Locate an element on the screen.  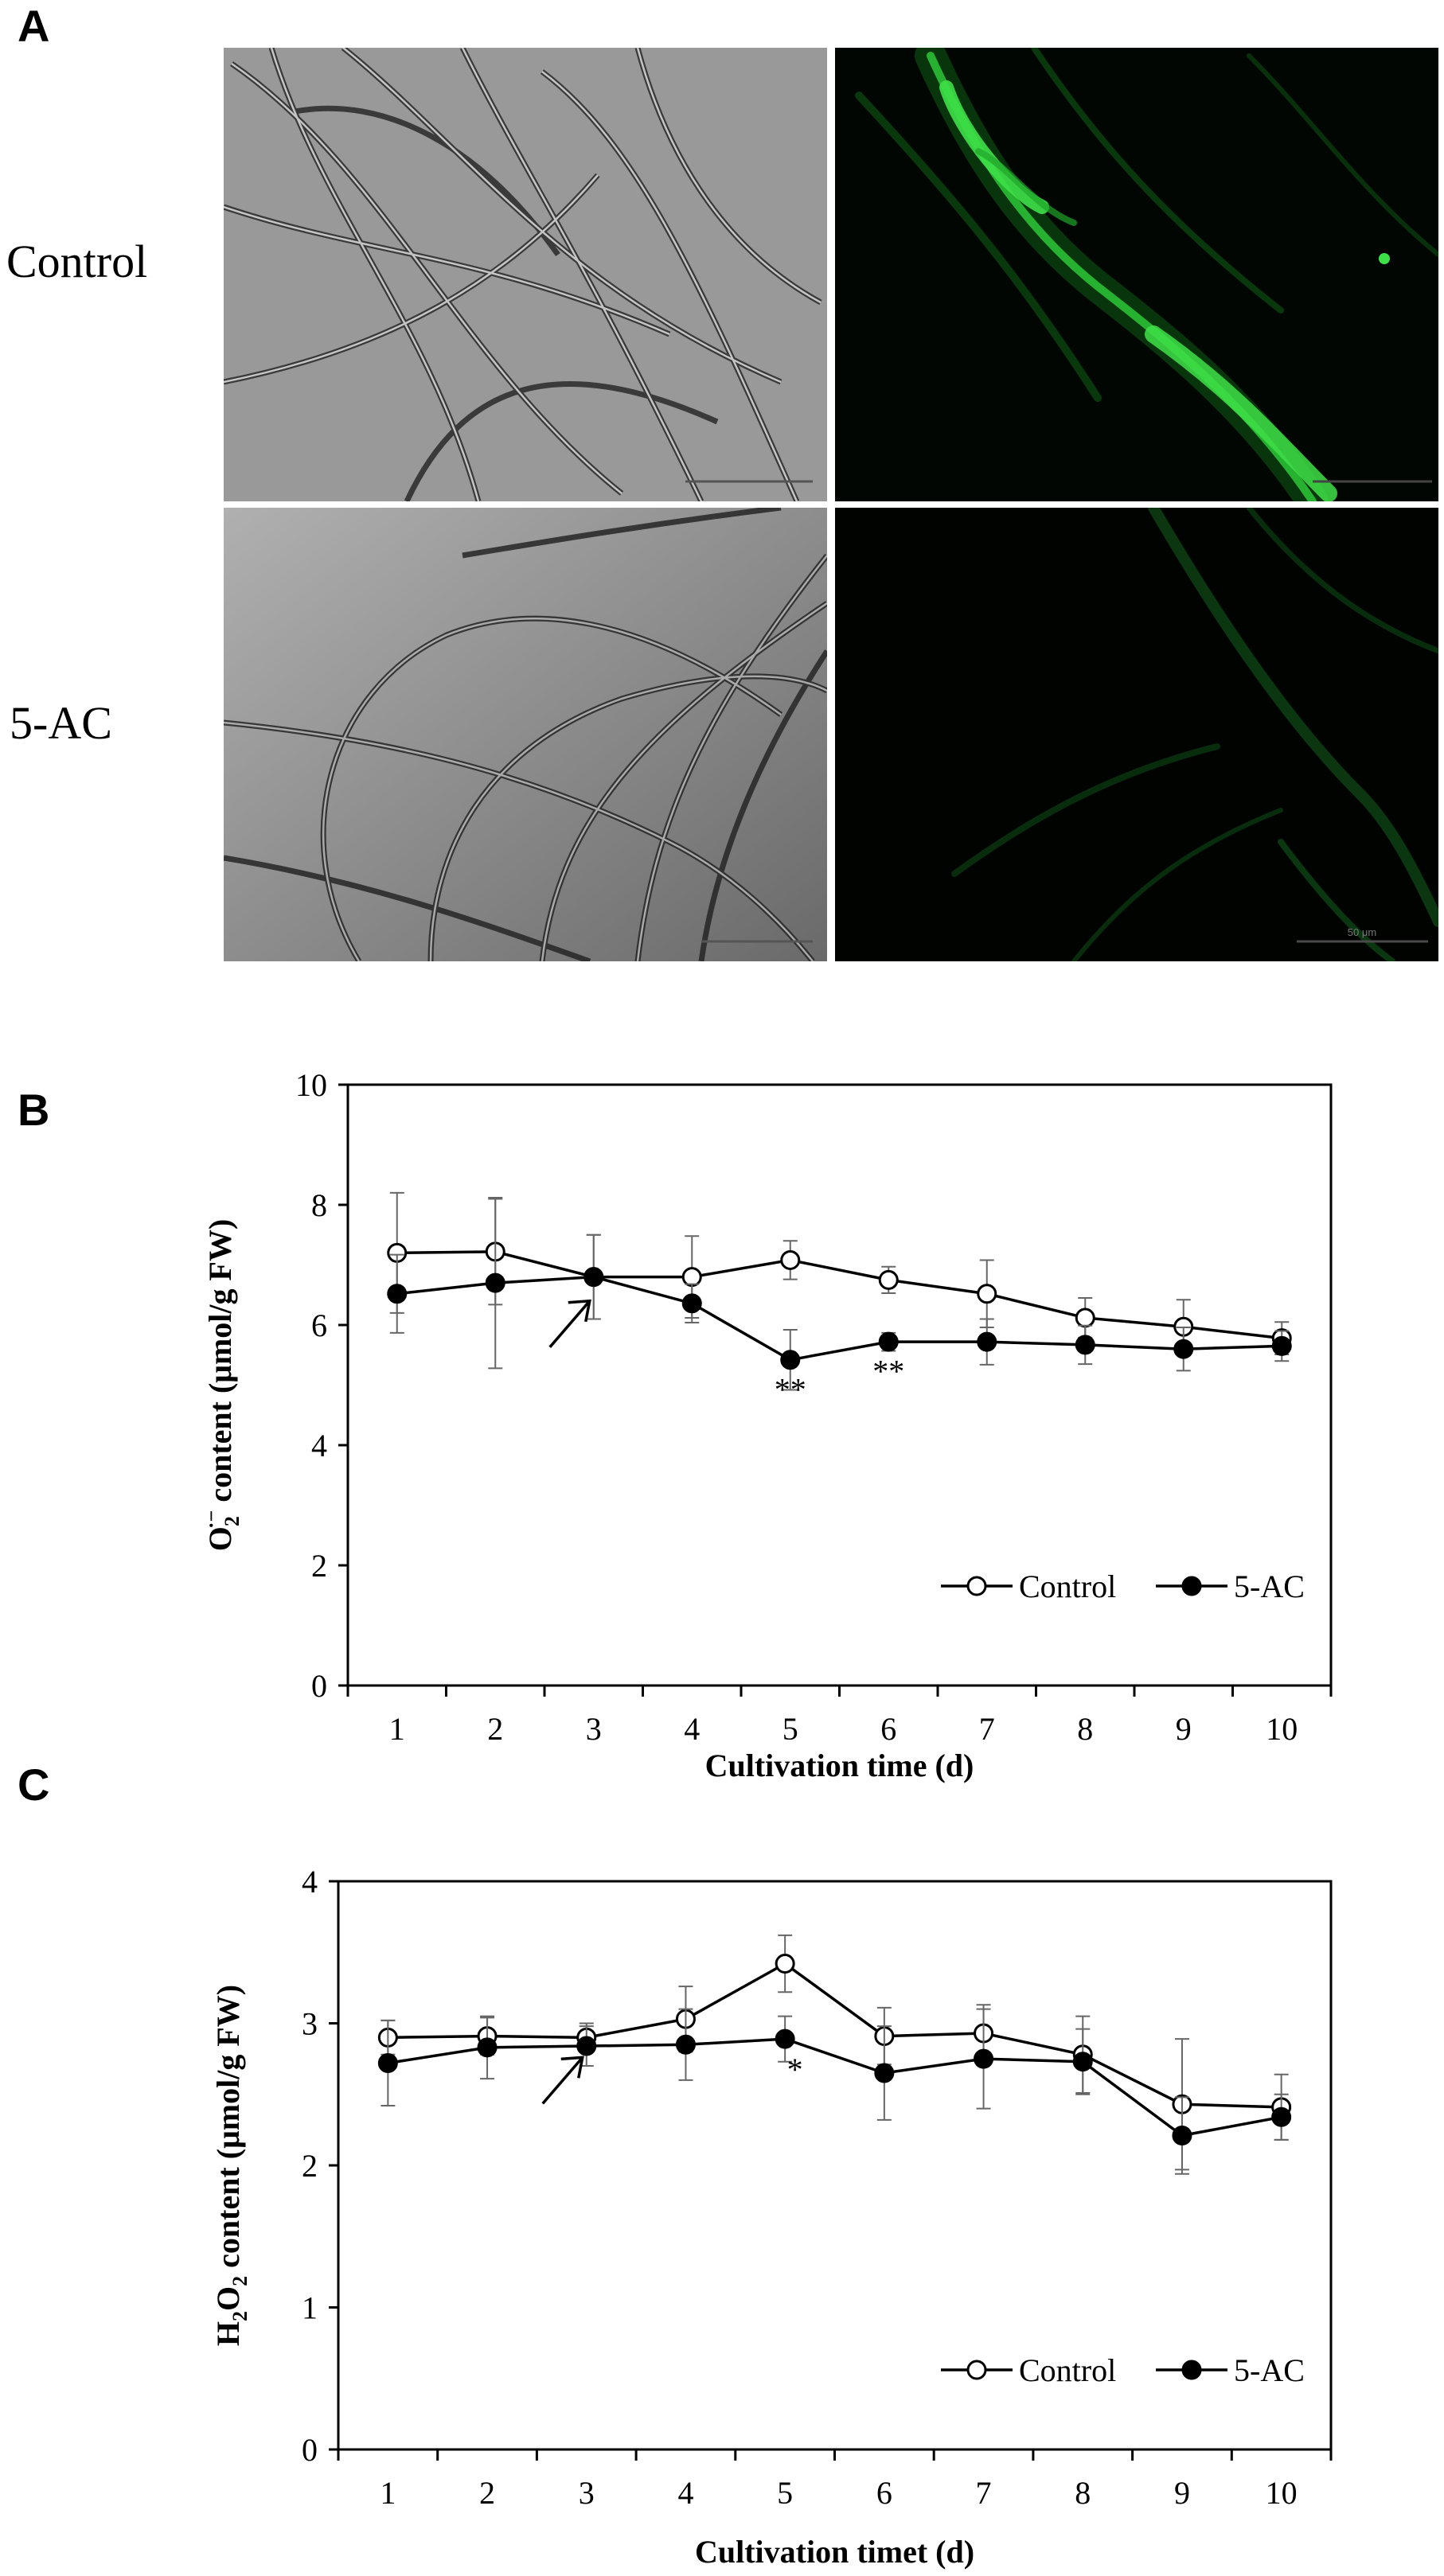
x-axis-label: Cultivation timet (d) is located at coordinates (835, 2552).